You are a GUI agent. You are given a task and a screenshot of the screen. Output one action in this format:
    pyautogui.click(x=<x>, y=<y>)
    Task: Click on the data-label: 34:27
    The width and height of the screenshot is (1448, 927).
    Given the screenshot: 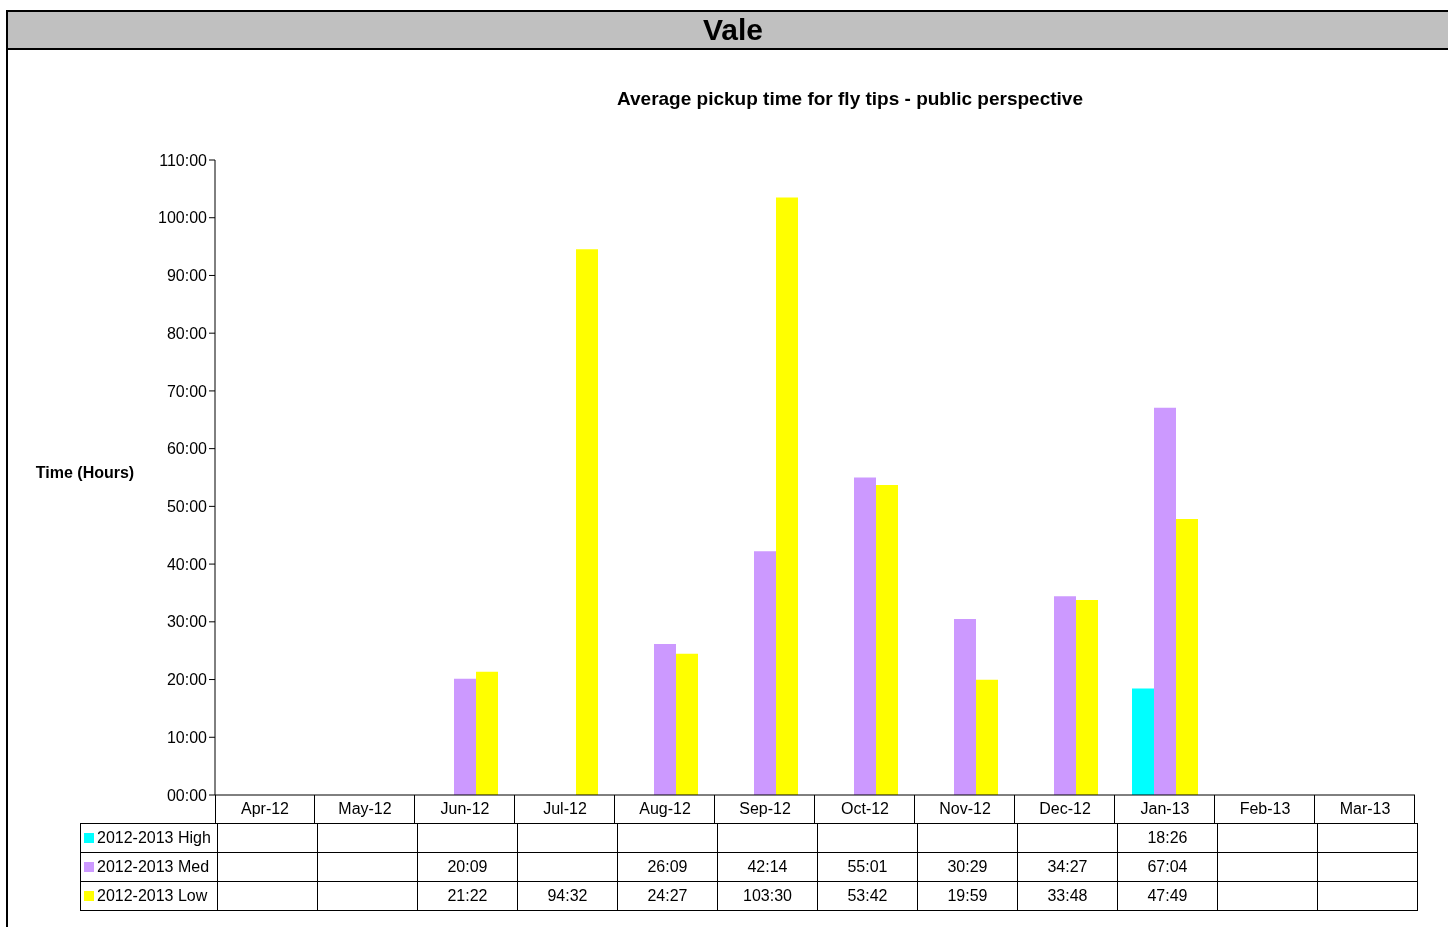 What is the action you would take?
    pyautogui.click(x=1067, y=867)
    